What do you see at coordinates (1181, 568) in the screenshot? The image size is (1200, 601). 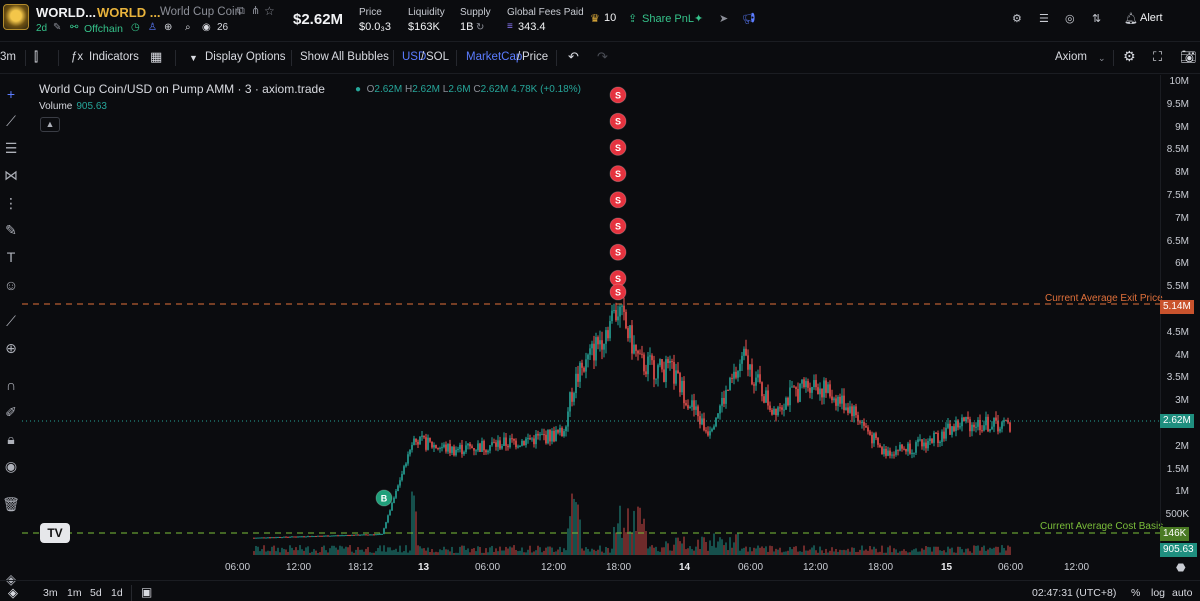 I see `reset-zoom-icon: ⬣` at bounding box center [1181, 568].